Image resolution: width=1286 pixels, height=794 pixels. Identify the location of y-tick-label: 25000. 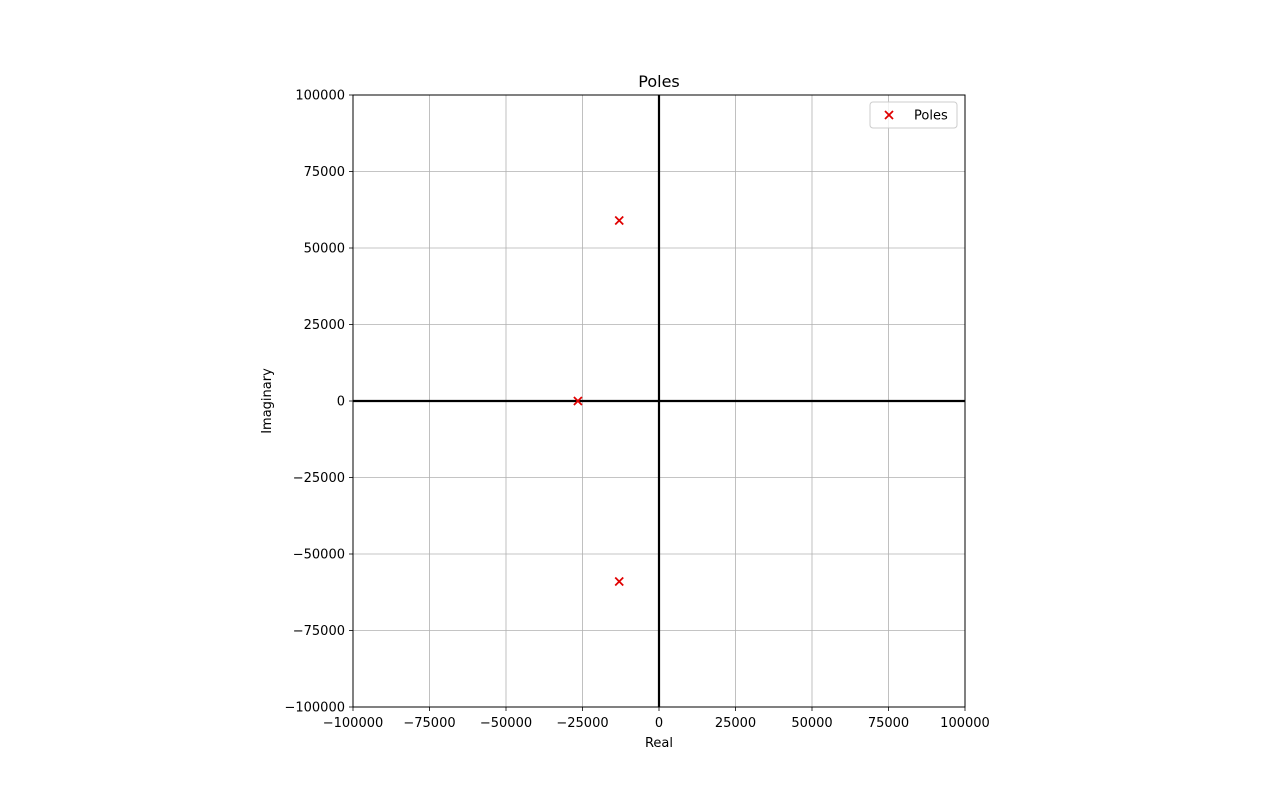
(324, 325).